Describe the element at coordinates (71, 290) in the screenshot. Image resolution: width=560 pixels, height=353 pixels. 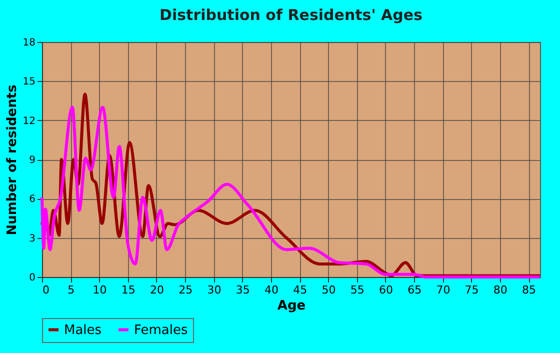
I see `x-tick-label: 5` at that location.